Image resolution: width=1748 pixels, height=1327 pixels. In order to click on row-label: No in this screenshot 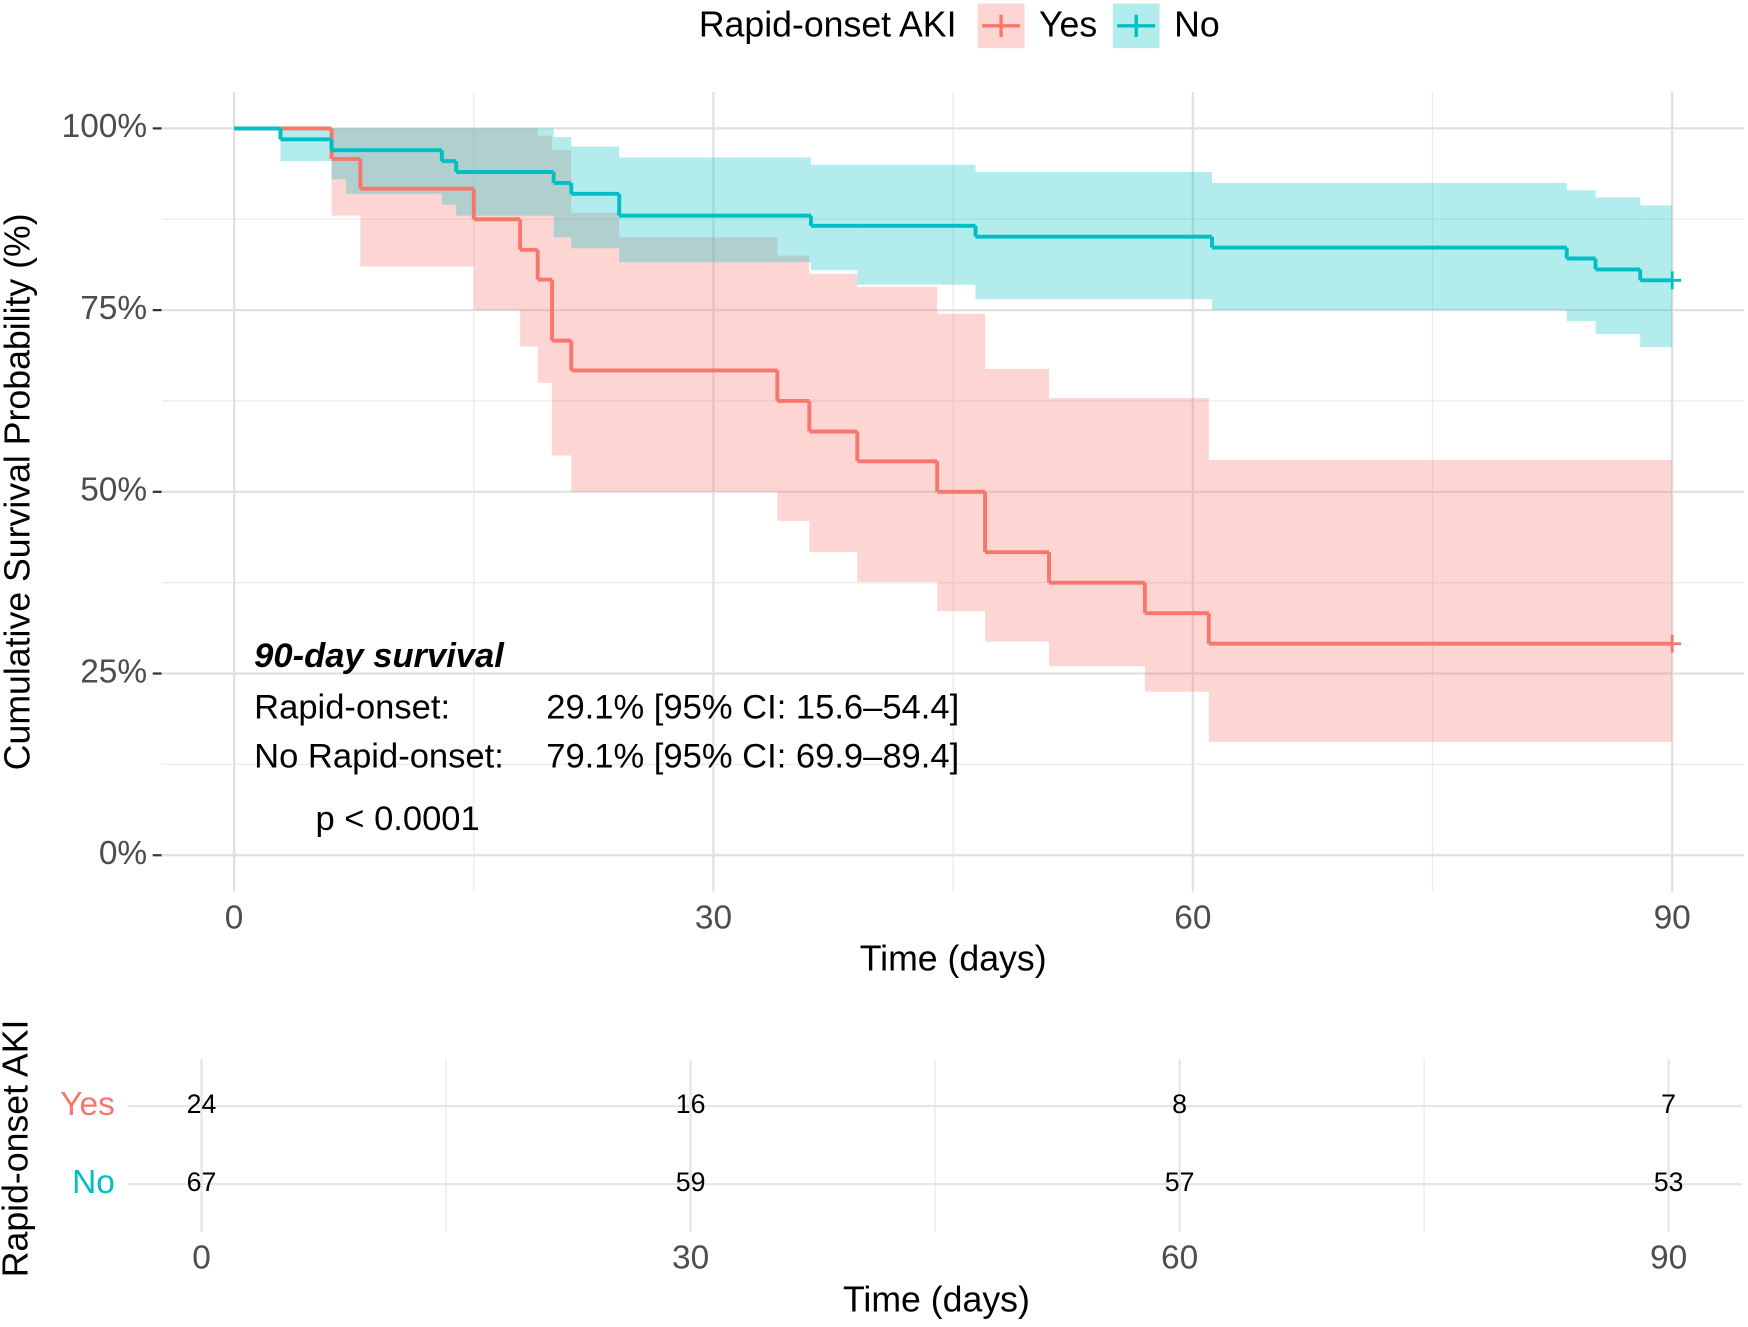, I will do `click(93, 1182)`.